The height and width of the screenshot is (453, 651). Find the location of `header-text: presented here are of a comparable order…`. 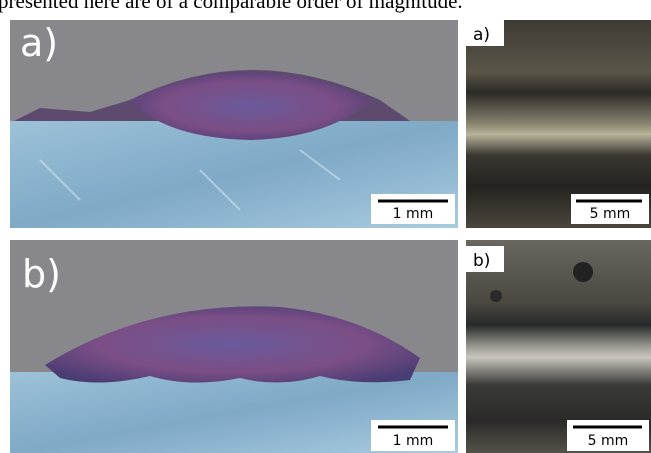

header-text: presented here are of a comparable order… is located at coordinates (231, 6).